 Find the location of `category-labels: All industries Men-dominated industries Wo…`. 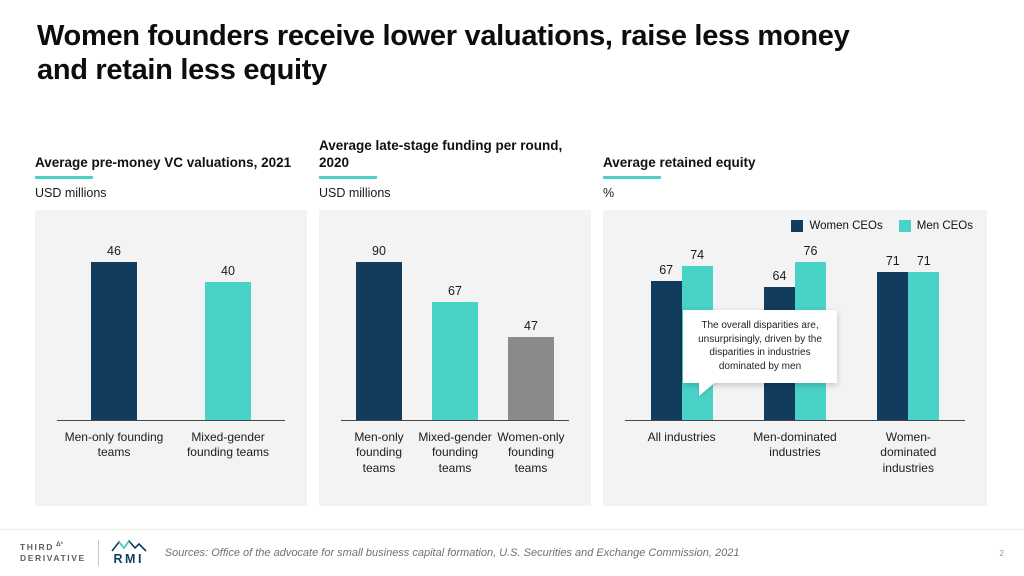

category-labels: All industries Men-dominated industries Wo… is located at coordinates (795, 453).